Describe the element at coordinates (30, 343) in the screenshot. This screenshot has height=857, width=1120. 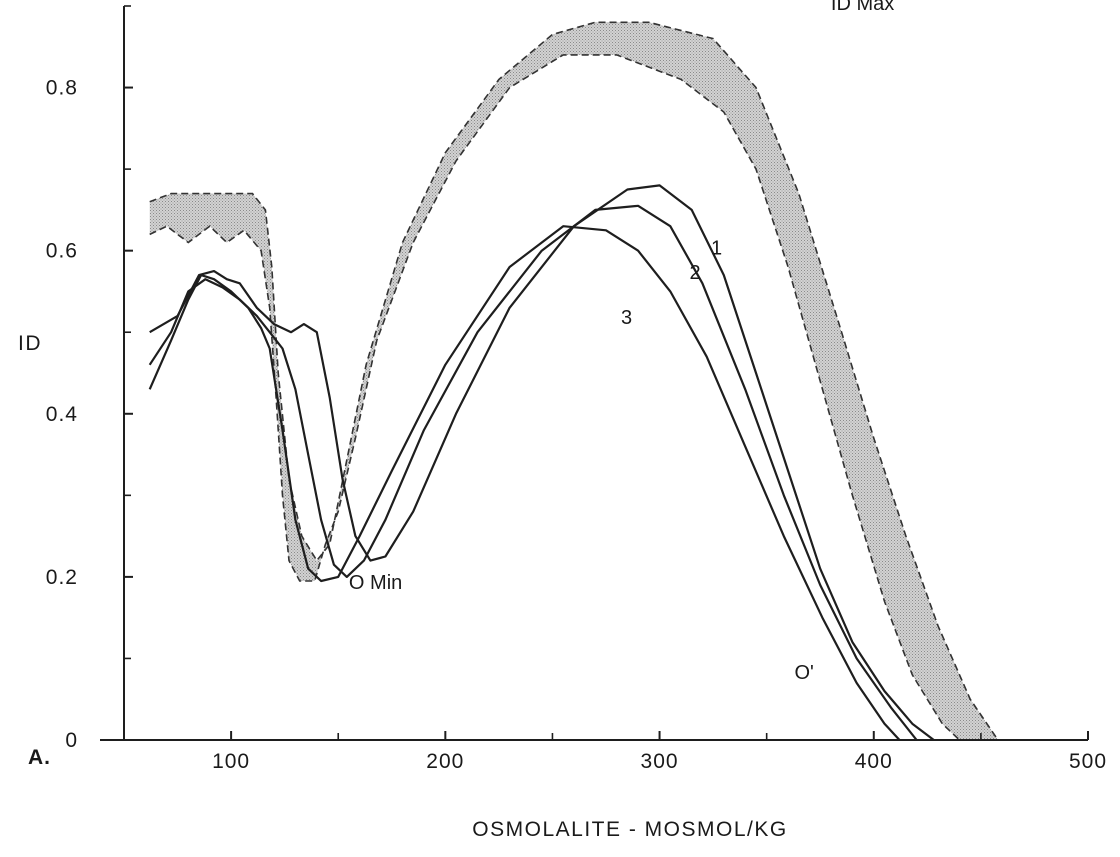
I see `y-axis-title: ID` at that location.